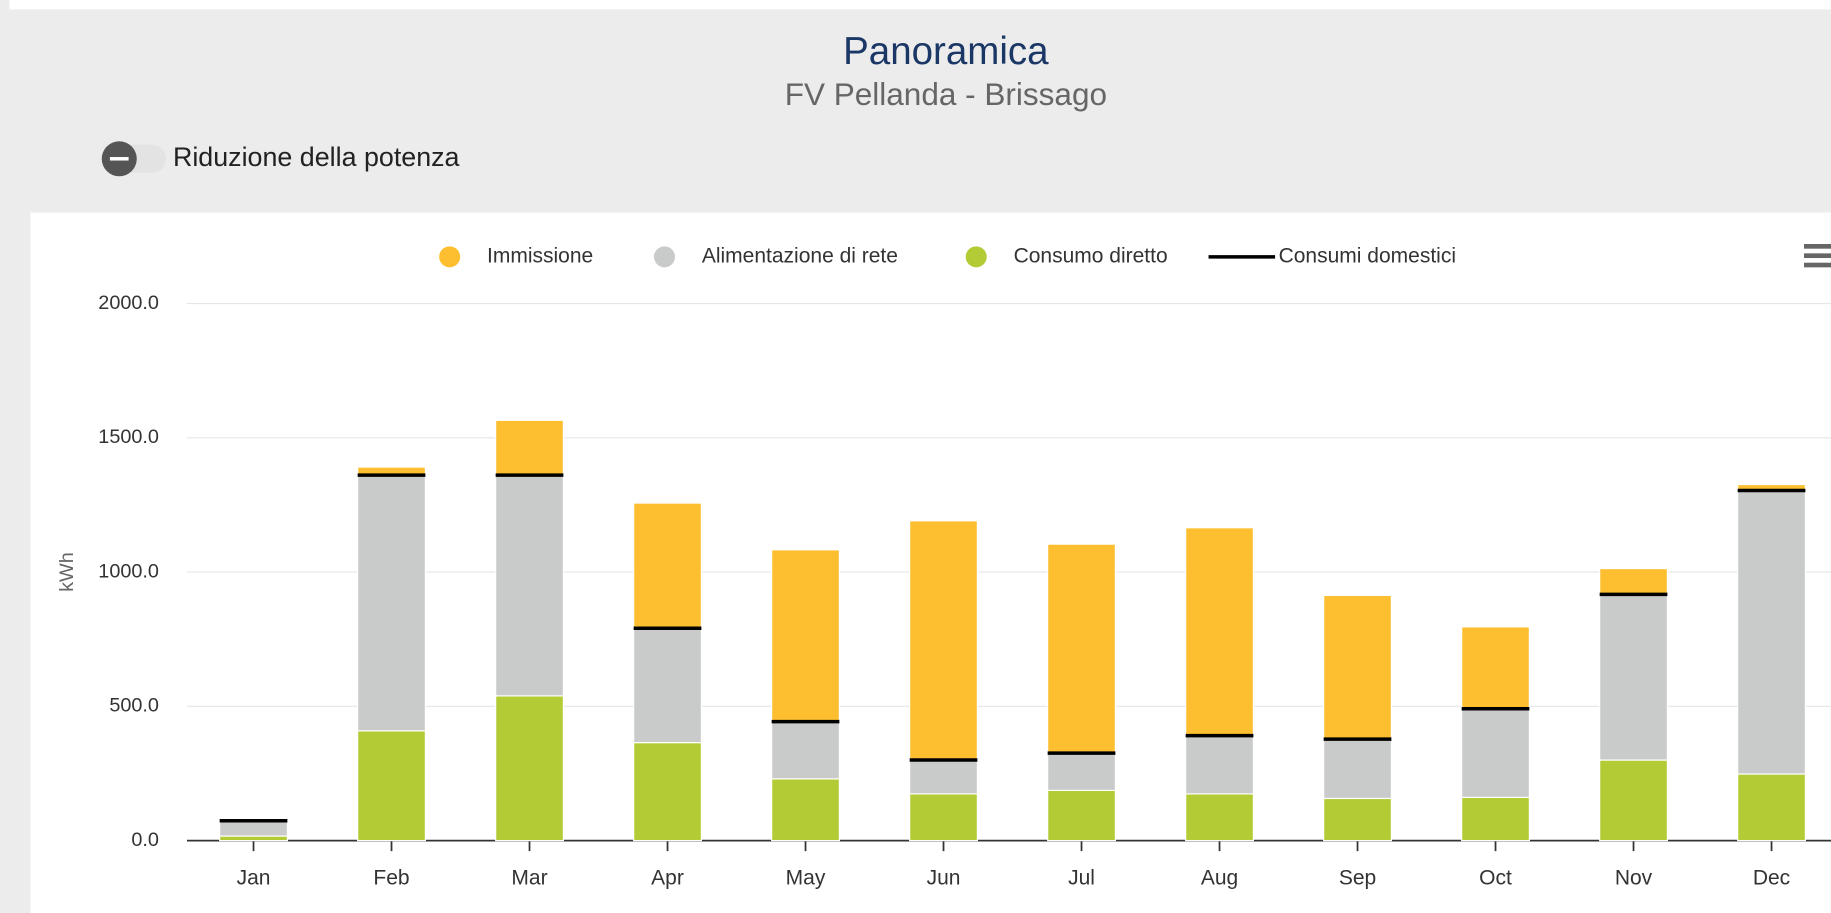 The image size is (1831, 913). Describe the element at coordinates (529, 878) in the screenshot. I see `x-tick-label: Mar` at that location.